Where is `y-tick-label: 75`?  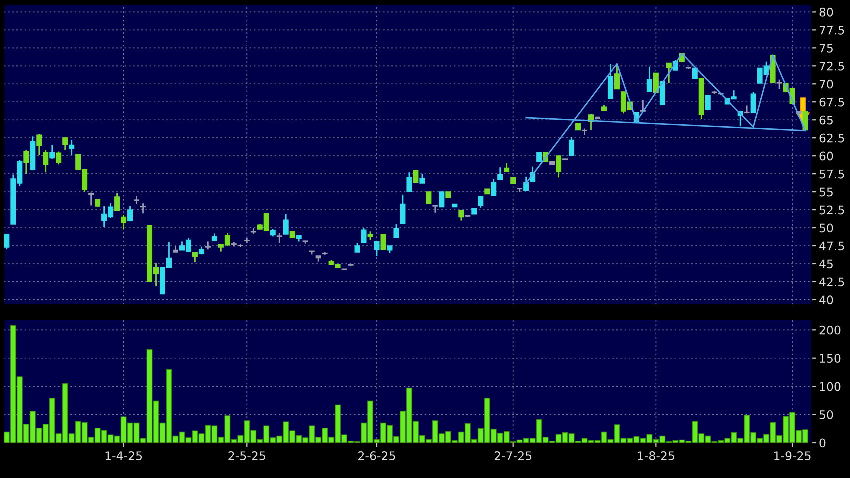 y-tick-label: 75 is located at coordinates (826, 48).